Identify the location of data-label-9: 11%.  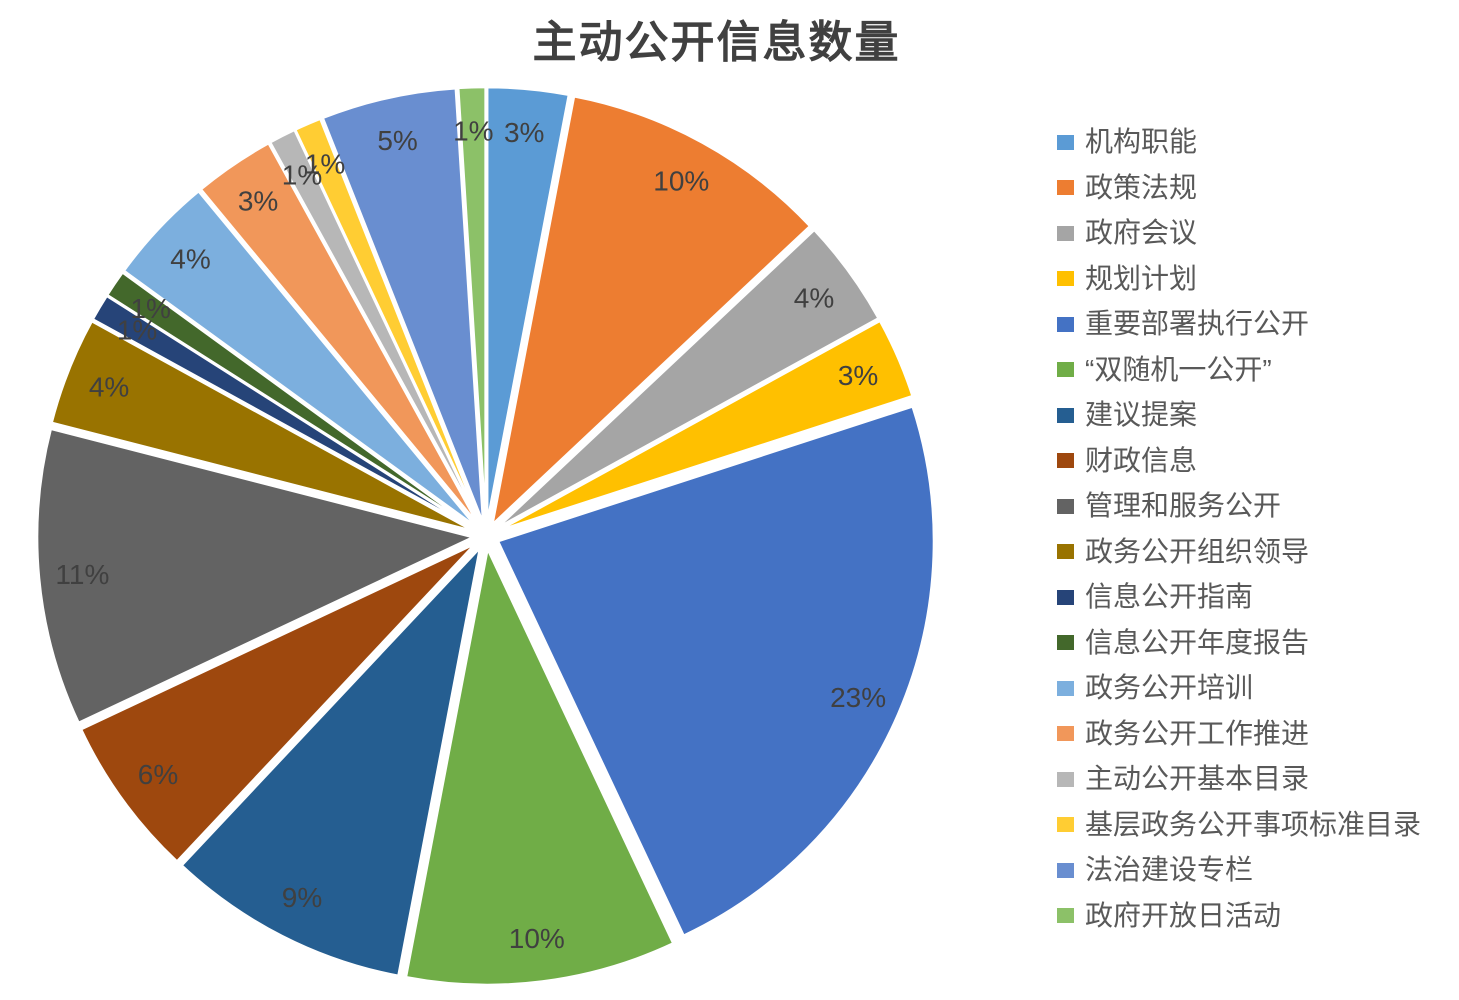
(82, 574).